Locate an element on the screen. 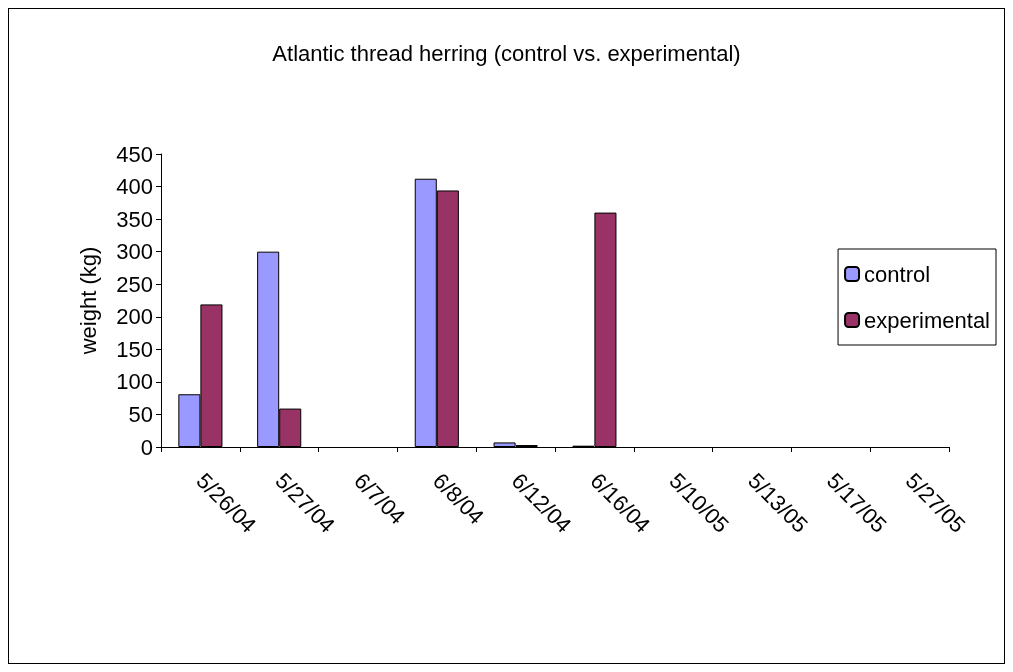 The height and width of the screenshot is (672, 1013). y-tick-label: 100 is located at coordinates (134, 382).